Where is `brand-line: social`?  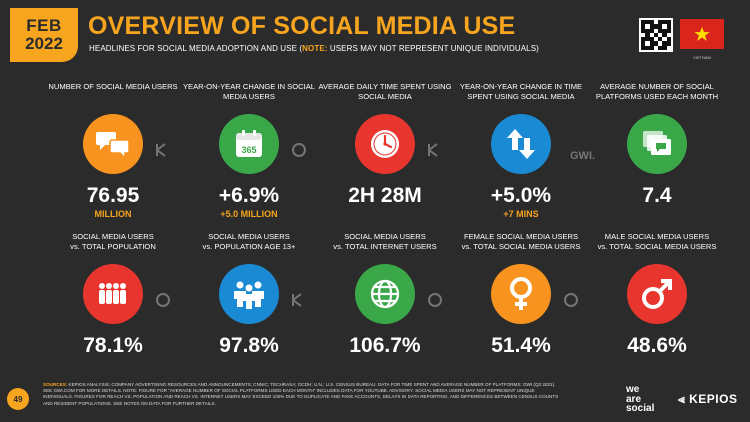 brand-line: social is located at coordinates (640, 408).